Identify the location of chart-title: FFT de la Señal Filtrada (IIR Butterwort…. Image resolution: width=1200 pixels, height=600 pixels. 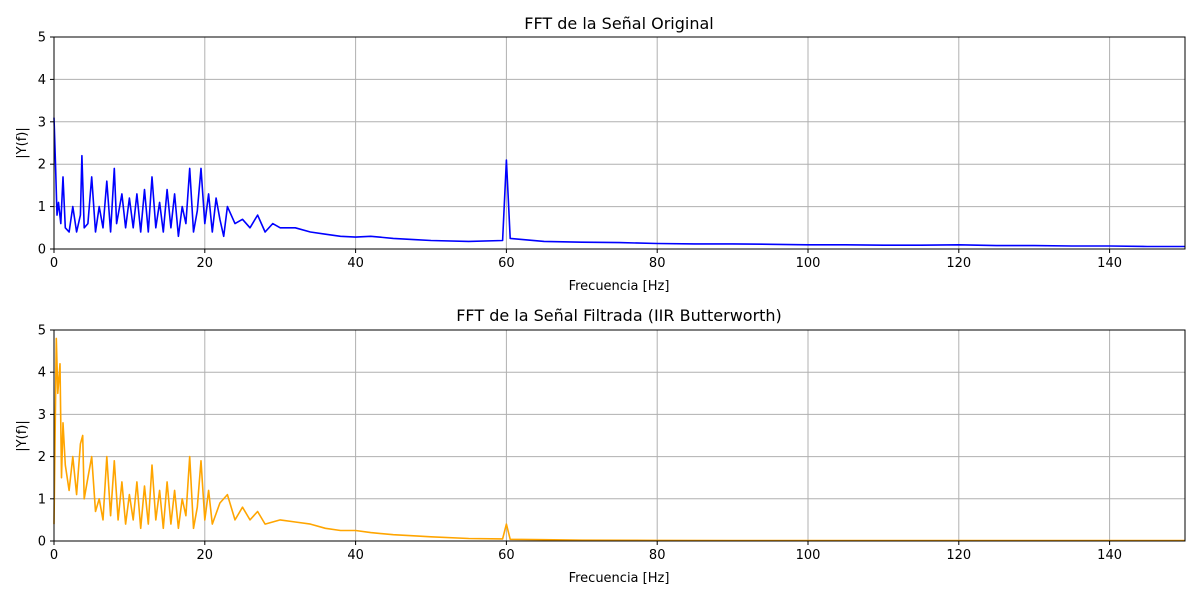
(619, 315).